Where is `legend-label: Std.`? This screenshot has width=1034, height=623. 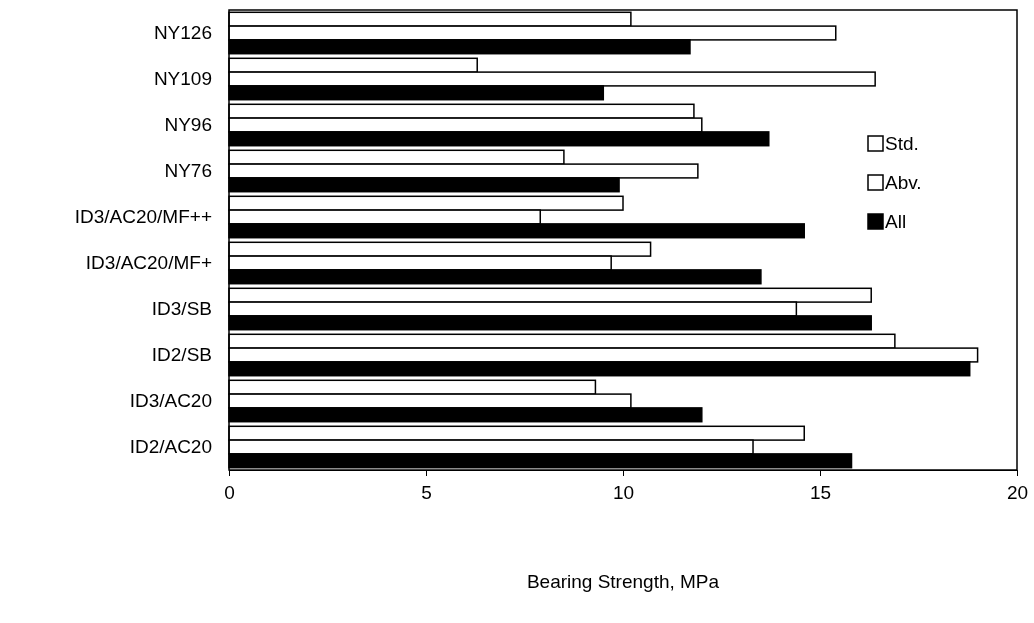
legend-label: Std. is located at coordinates (902, 143).